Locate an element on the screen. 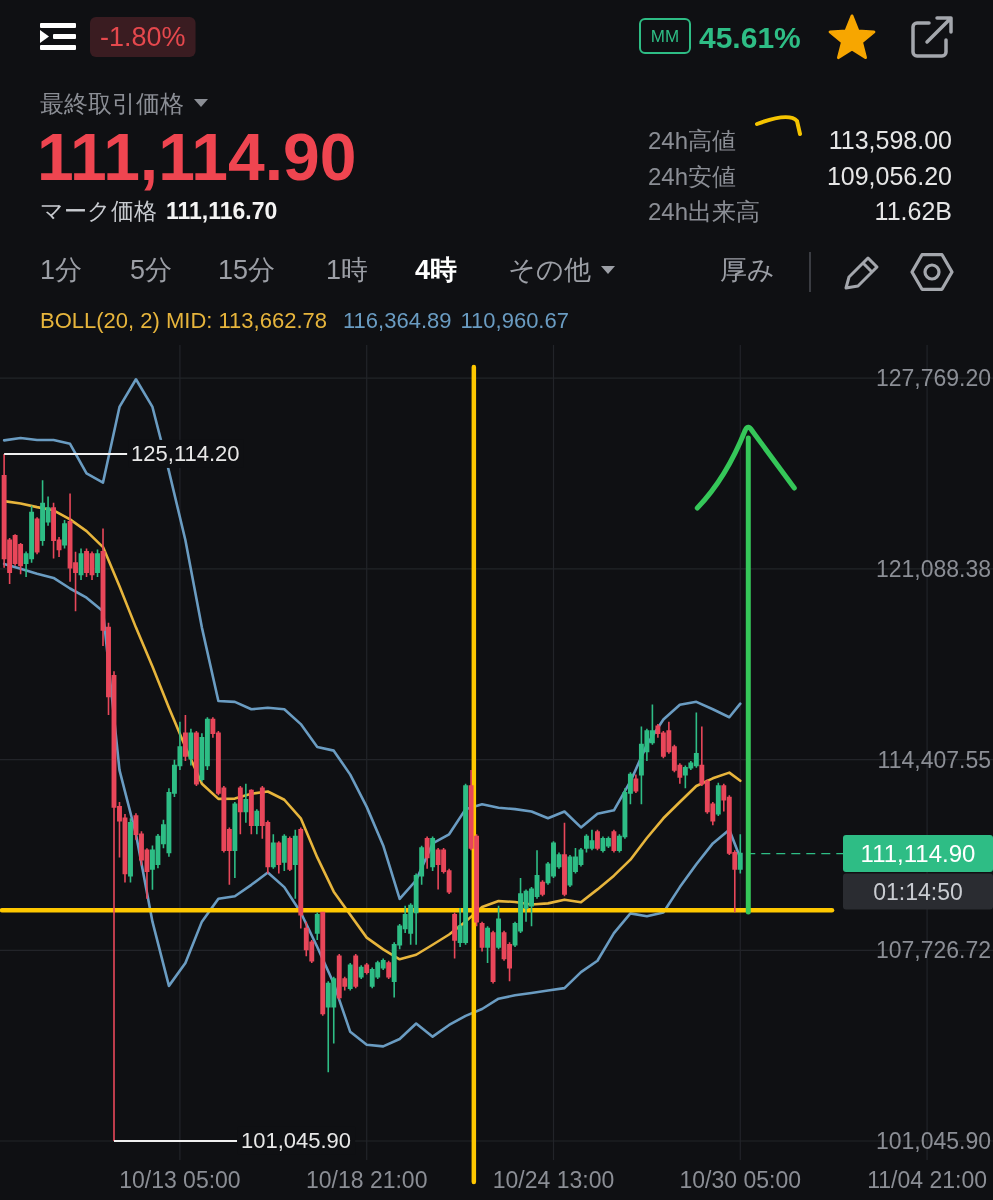 The height and width of the screenshot is (1200, 993). ref-line-label: 111,114.90 is located at coordinates (918, 854).